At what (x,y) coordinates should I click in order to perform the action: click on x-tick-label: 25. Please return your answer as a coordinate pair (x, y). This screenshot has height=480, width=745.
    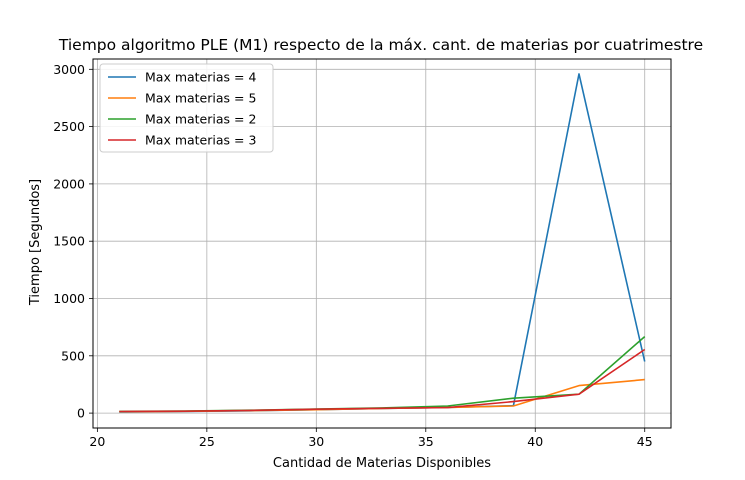
    Looking at the image, I should click on (207, 441).